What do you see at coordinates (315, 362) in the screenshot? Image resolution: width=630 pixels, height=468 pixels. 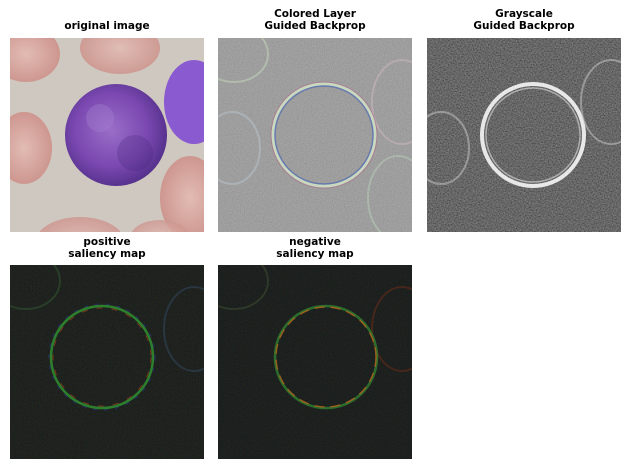 I see `negative-saliency-map-image` at bounding box center [315, 362].